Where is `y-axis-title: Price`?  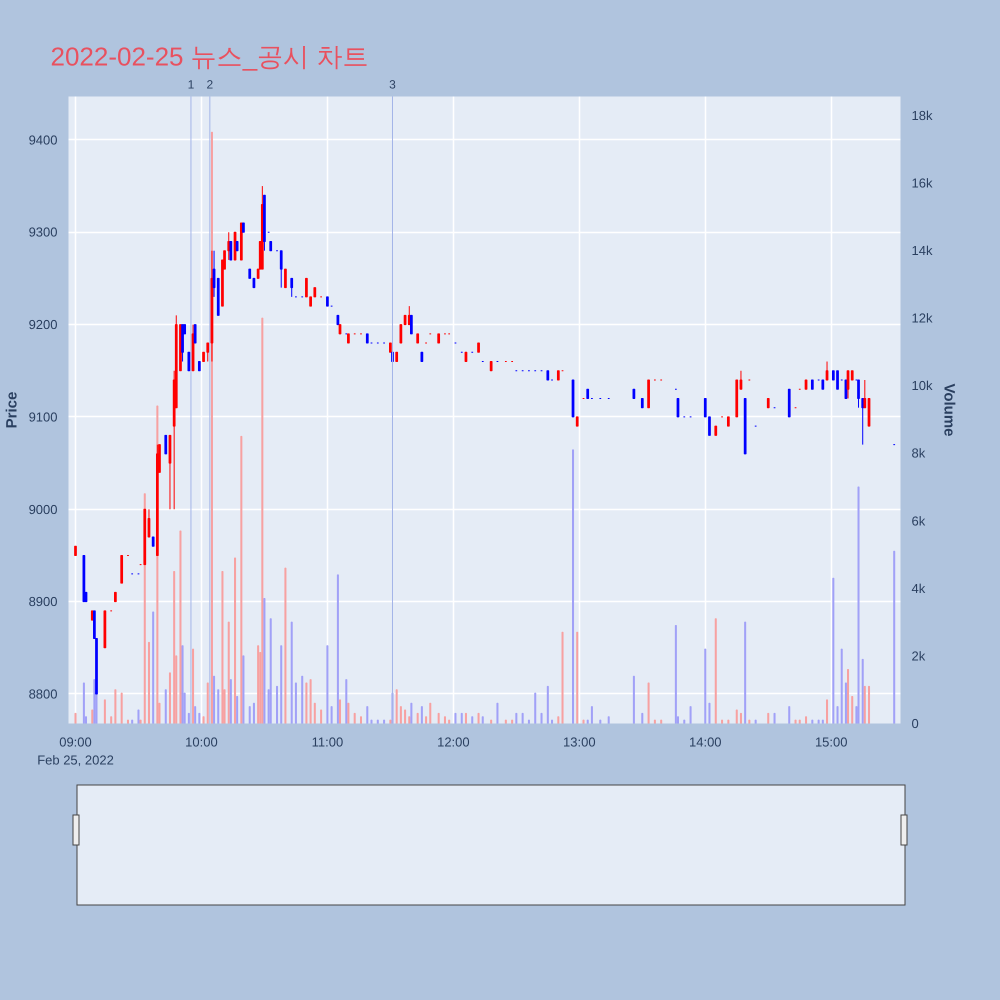
y-axis-title: Price is located at coordinates (12, 410).